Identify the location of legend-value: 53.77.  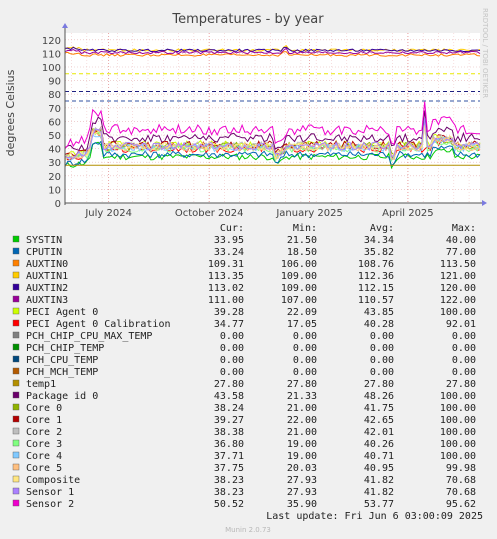
(379, 504).